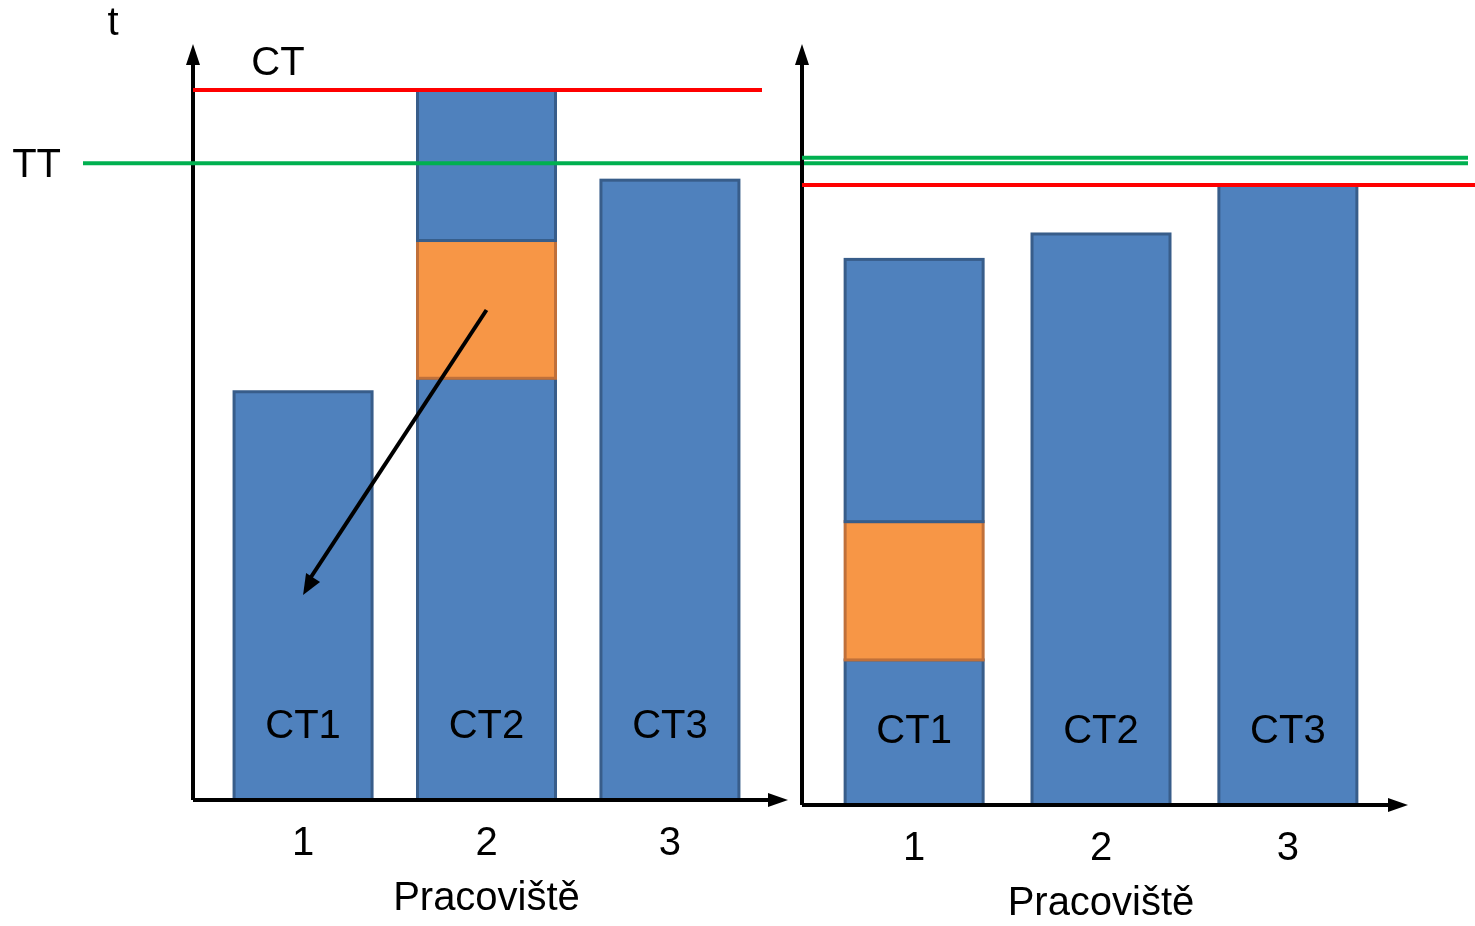 Image resolution: width=1475 pixels, height=926 pixels. I want to click on ref-line-label: TT, so click(36, 163).